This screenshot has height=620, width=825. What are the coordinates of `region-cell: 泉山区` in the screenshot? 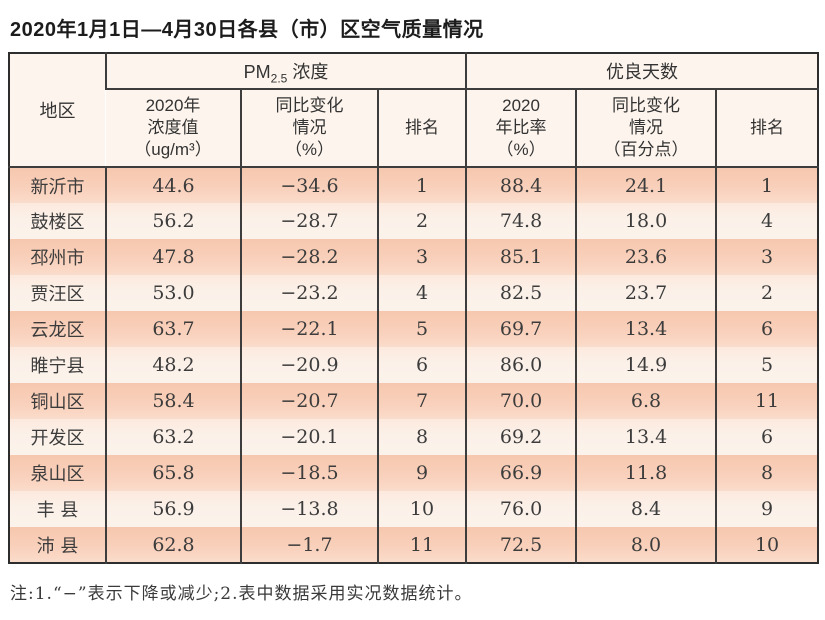 It's located at (57, 473).